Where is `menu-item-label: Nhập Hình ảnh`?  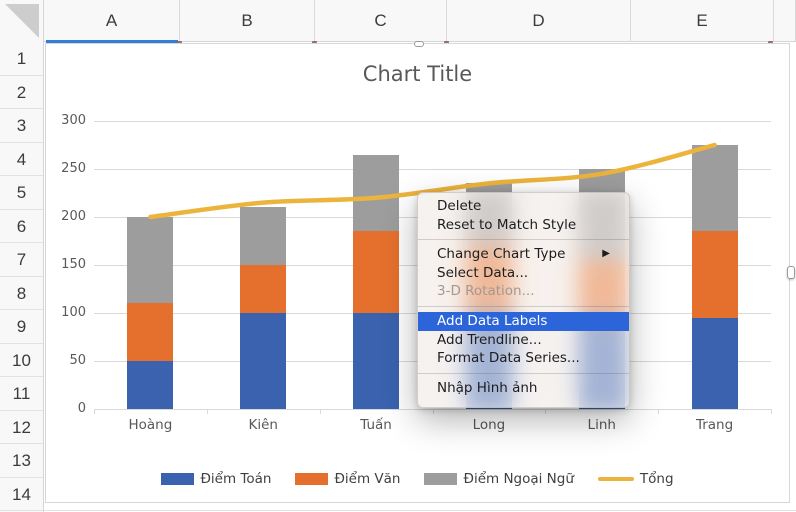 menu-item-label: Nhập Hình ảnh is located at coordinates (487, 387).